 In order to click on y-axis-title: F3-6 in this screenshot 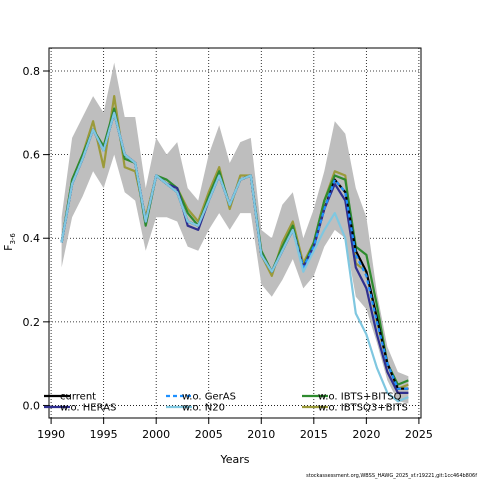, I will do `click(9, 242)`.